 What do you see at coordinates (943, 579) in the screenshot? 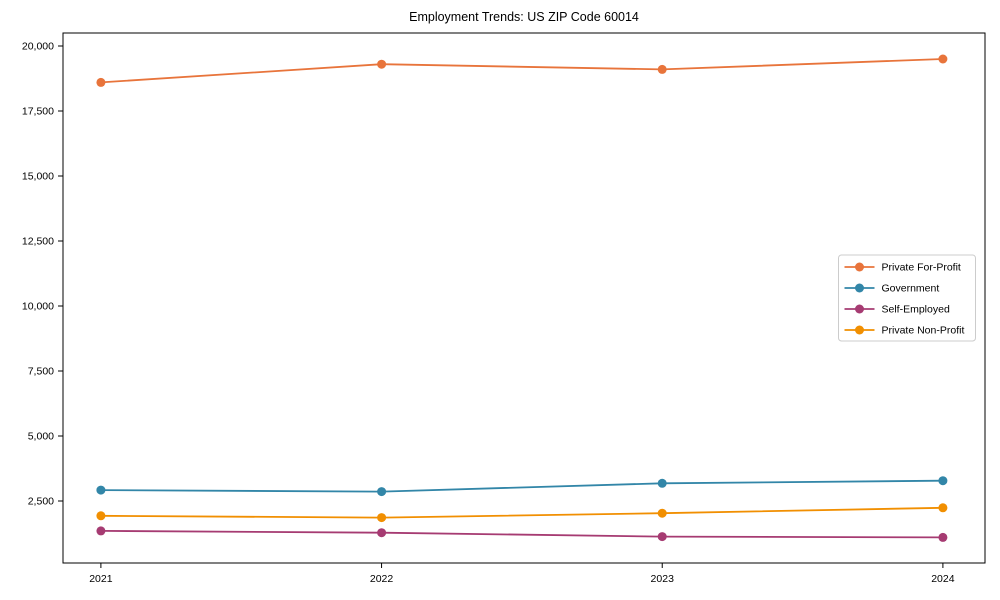
I see `x-tick-label: 2024` at bounding box center [943, 579].